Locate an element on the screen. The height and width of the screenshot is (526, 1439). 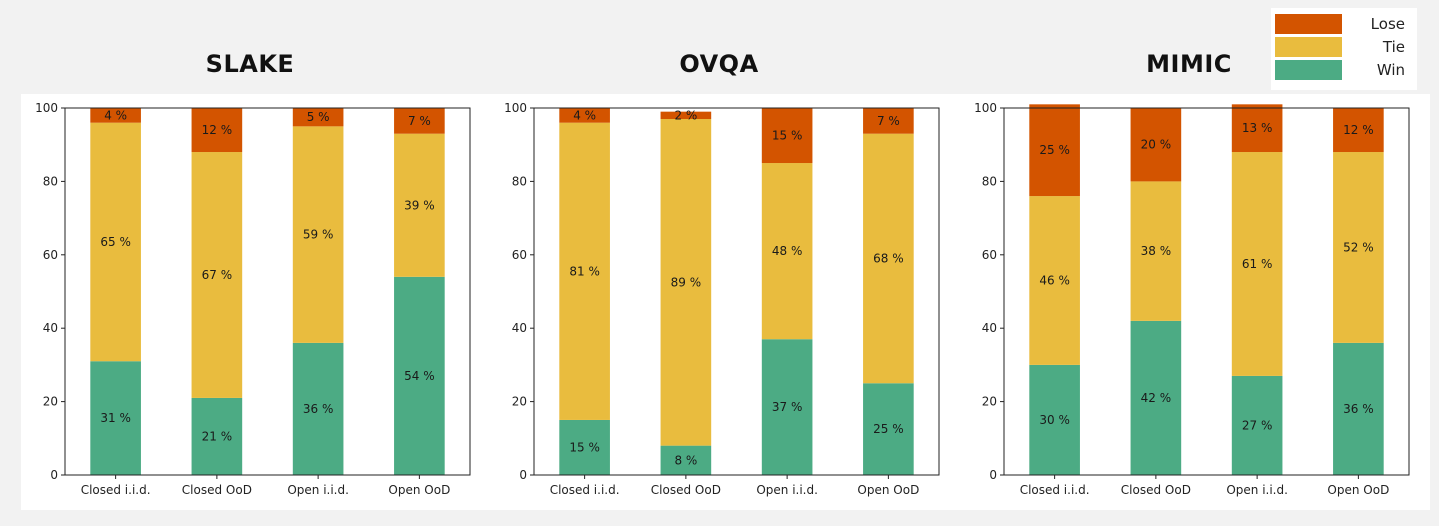
bar-ovqa-open-ood-lose is located at coordinates (888, 121).